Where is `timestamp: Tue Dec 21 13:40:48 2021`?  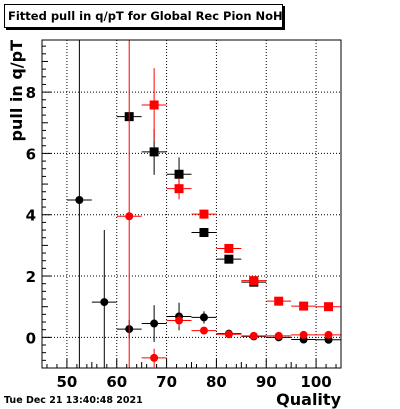 timestamp: Tue Dec 21 13:40:48 2021 is located at coordinates (73, 400).